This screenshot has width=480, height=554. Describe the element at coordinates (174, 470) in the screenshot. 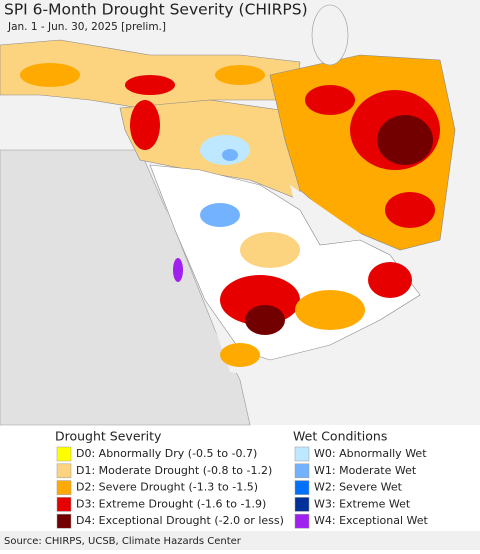

I see `legend-label: D1: Moderate Drought (-0.8 to -1.2)` at that location.